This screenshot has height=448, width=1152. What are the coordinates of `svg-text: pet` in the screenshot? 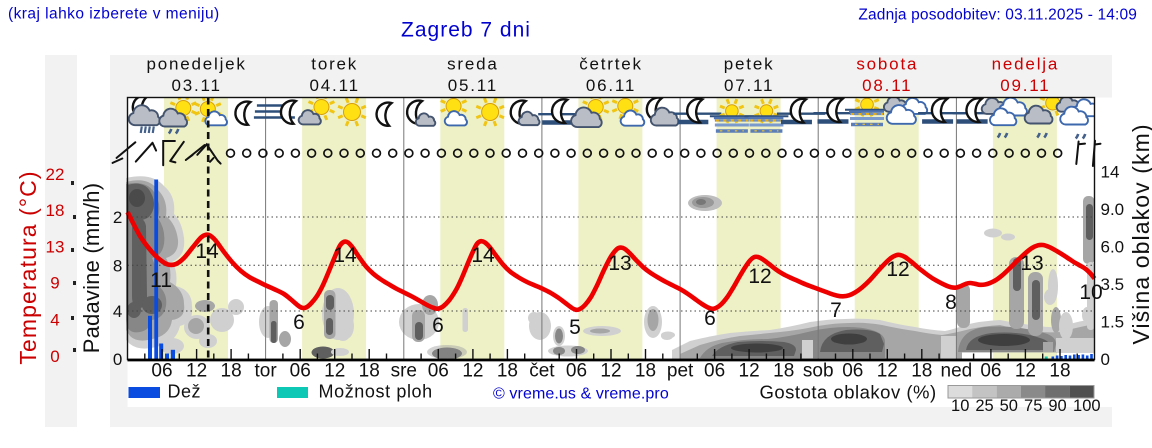 It's located at (680, 371).